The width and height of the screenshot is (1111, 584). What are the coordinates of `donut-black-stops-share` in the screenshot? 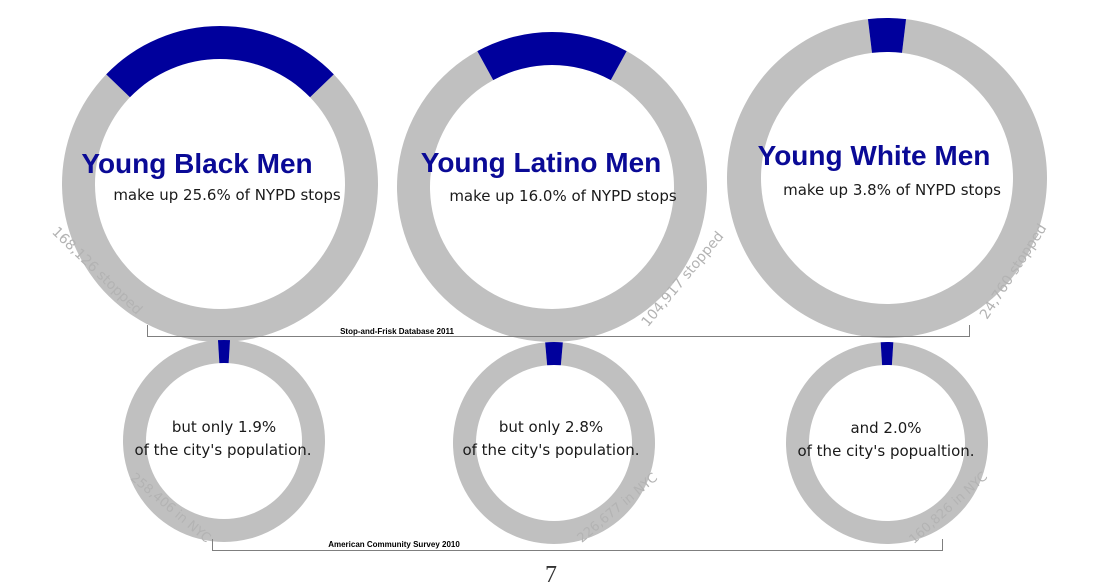 It's located at (220, 61).